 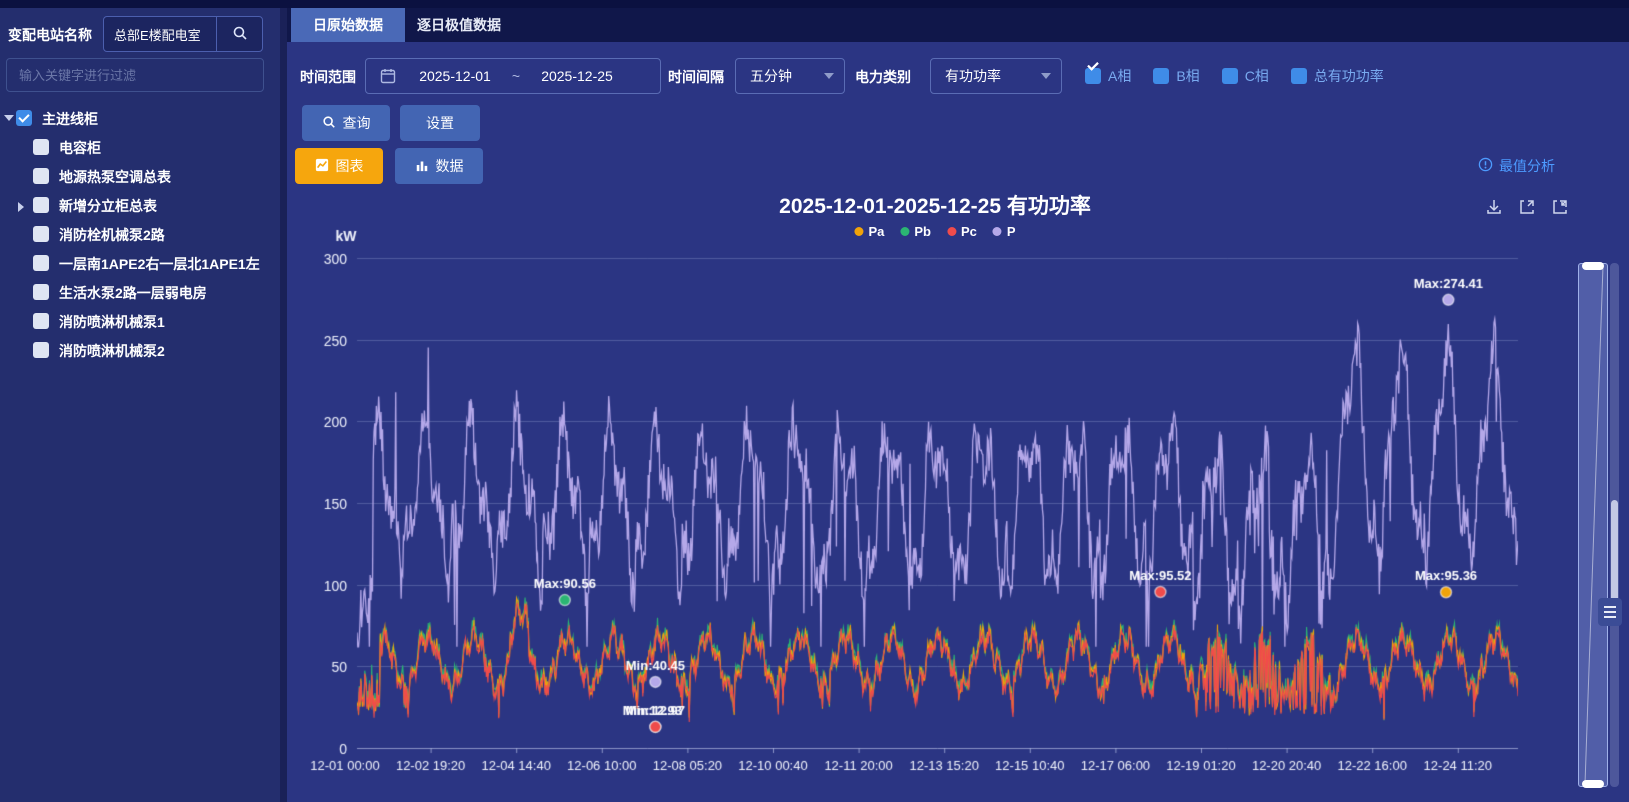 I want to click on phase-checkbox-总有功功率: 总有功功率, so click(x=1337, y=76).